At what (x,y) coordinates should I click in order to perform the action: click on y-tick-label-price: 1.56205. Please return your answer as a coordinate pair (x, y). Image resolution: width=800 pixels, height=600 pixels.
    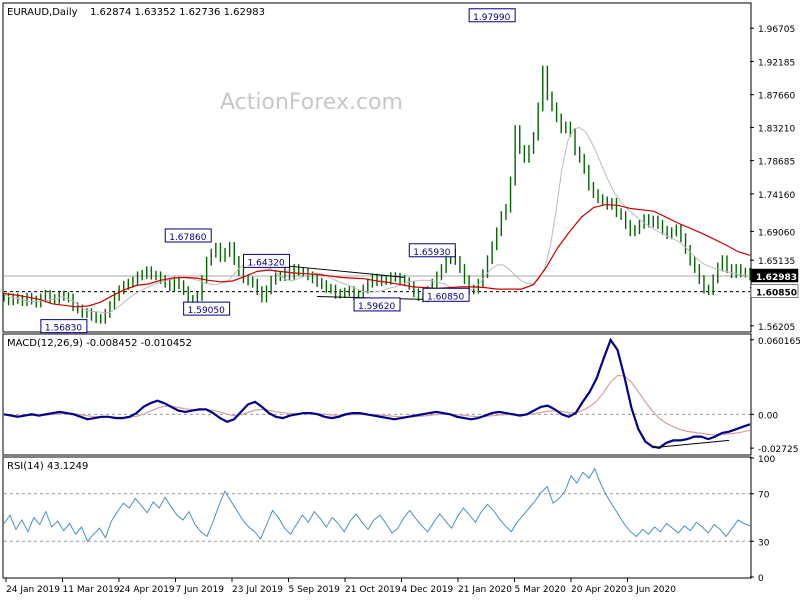
    Looking at the image, I should click on (776, 328).